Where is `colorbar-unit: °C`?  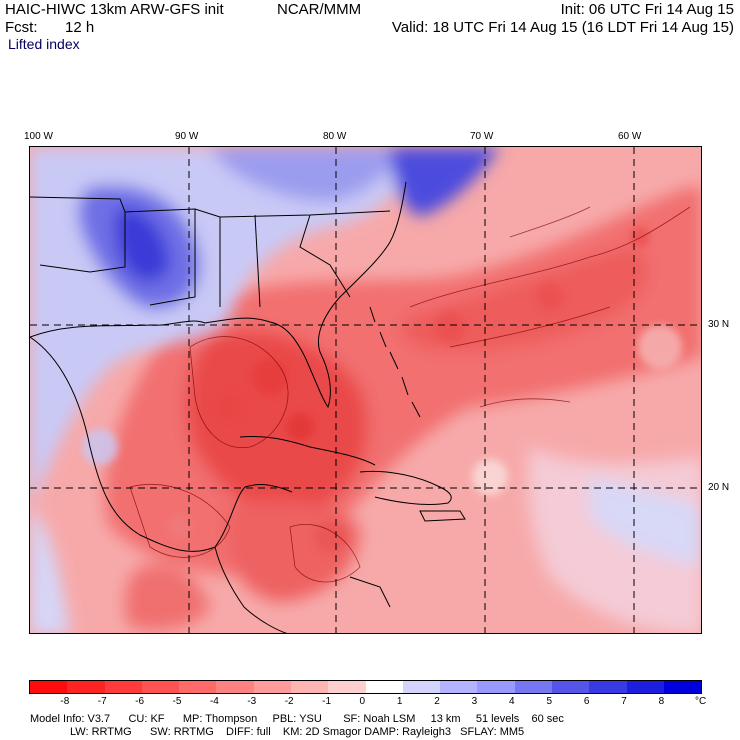 colorbar-unit: °C is located at coordinates (701, 701).